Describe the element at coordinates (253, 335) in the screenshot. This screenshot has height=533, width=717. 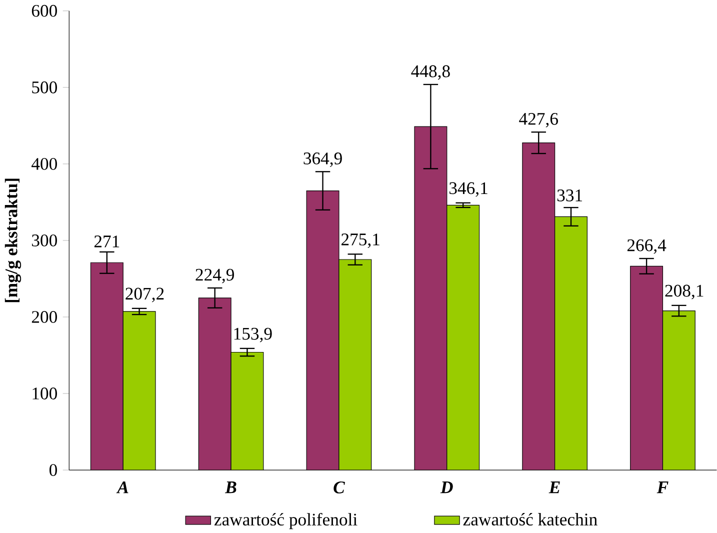
I see `data-label: 153,9` at that location.